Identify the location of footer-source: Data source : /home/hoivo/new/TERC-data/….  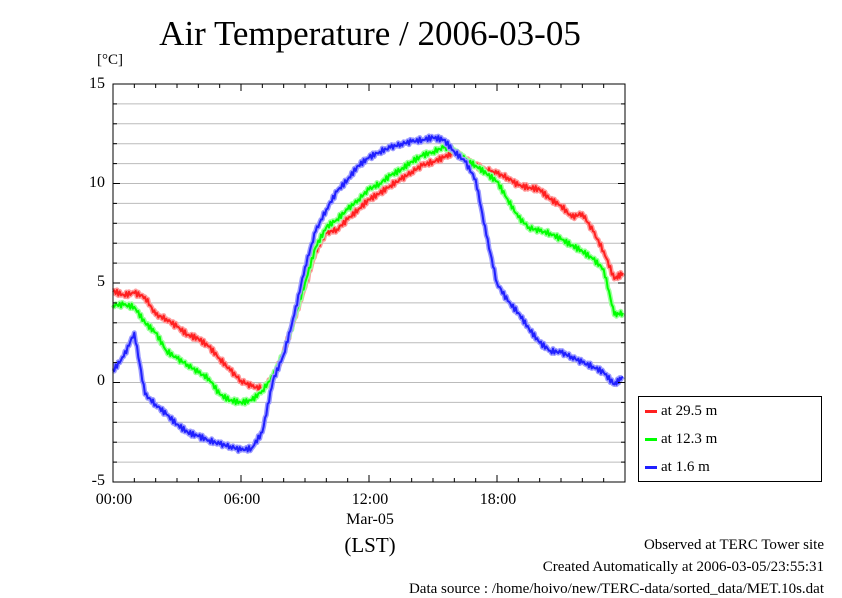
(616, 589).